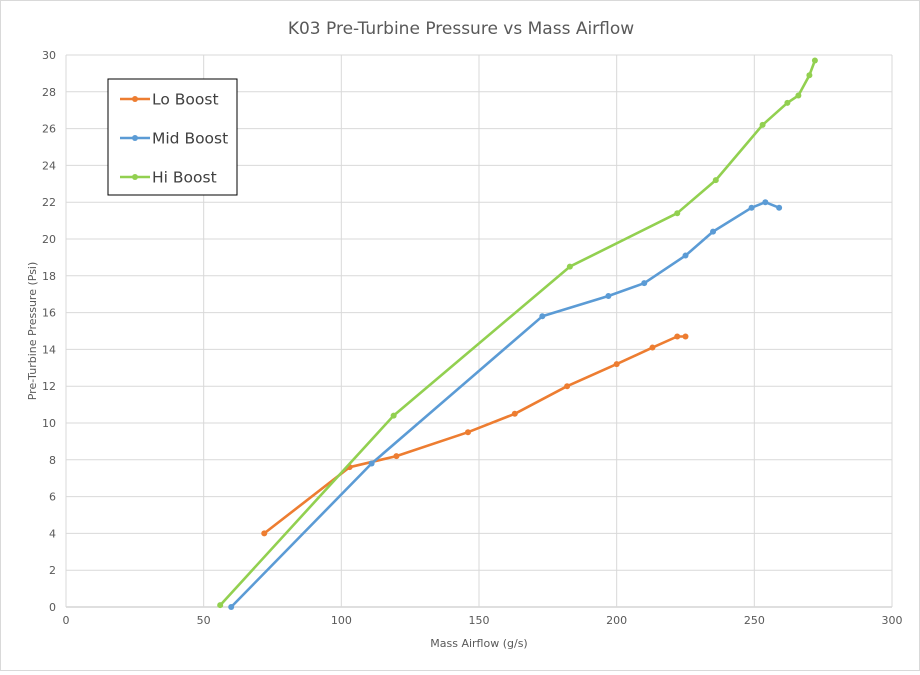 The width and height of the screenshot is (920, 675). Describe the element at coordinates (479, 620) in the screenshot. I see `x-tick-label: 150` at that location.